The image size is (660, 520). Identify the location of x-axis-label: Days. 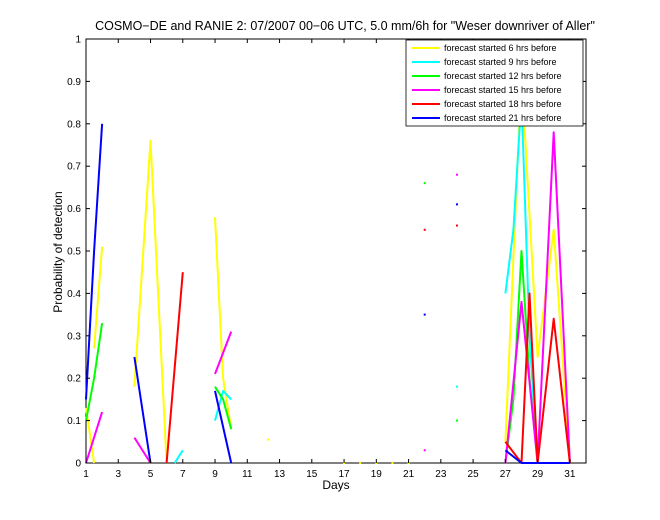
(335, 485).